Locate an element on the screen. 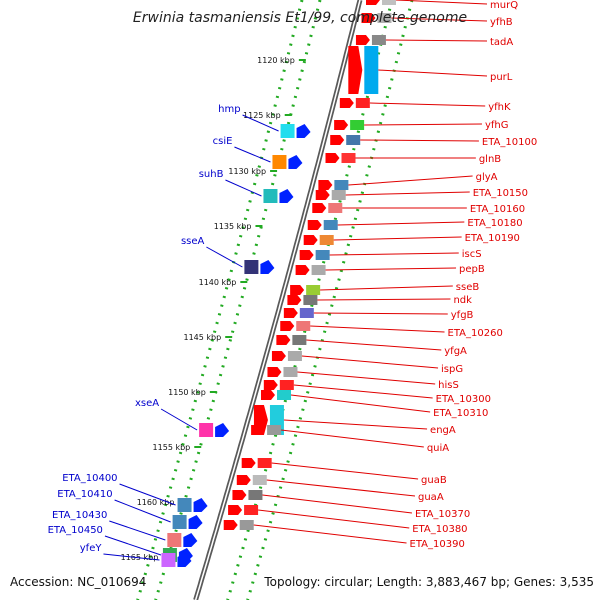 The height and width of the screenshot is (600, 600). gene-label-left: ETA_10430 is located at coordinates (79, 515).